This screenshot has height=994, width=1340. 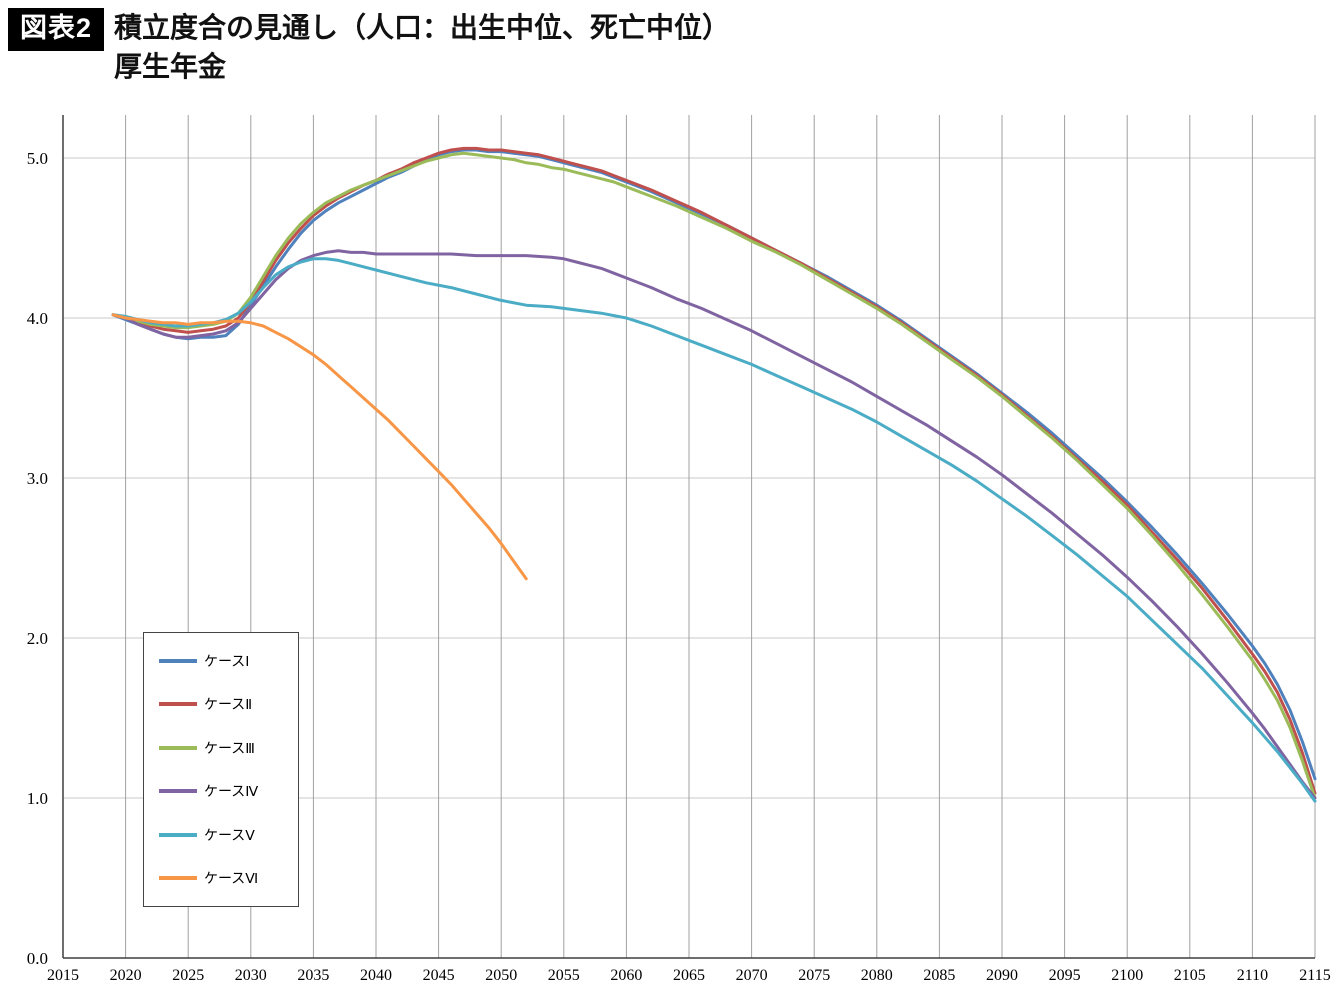 What do you see at coordinates (1065, 975) in the screenshot?
I see `x-tick-label: 2095` at bounding box center [1065, 975].